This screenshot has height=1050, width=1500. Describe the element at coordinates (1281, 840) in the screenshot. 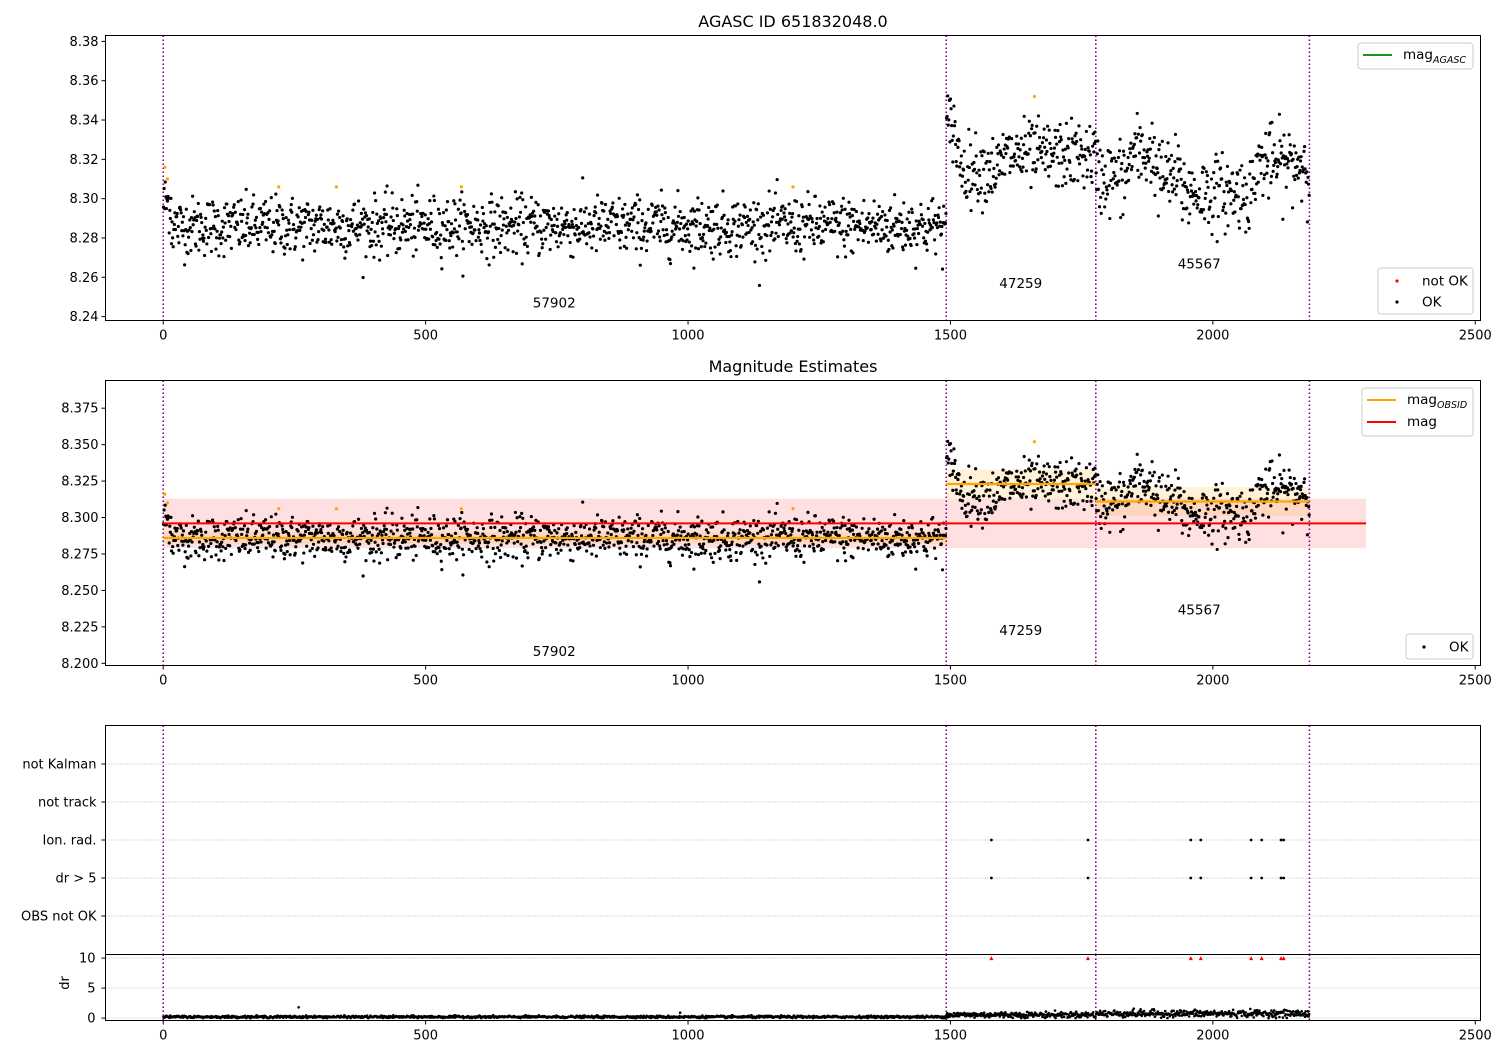

I see `flag-marker` at that location.